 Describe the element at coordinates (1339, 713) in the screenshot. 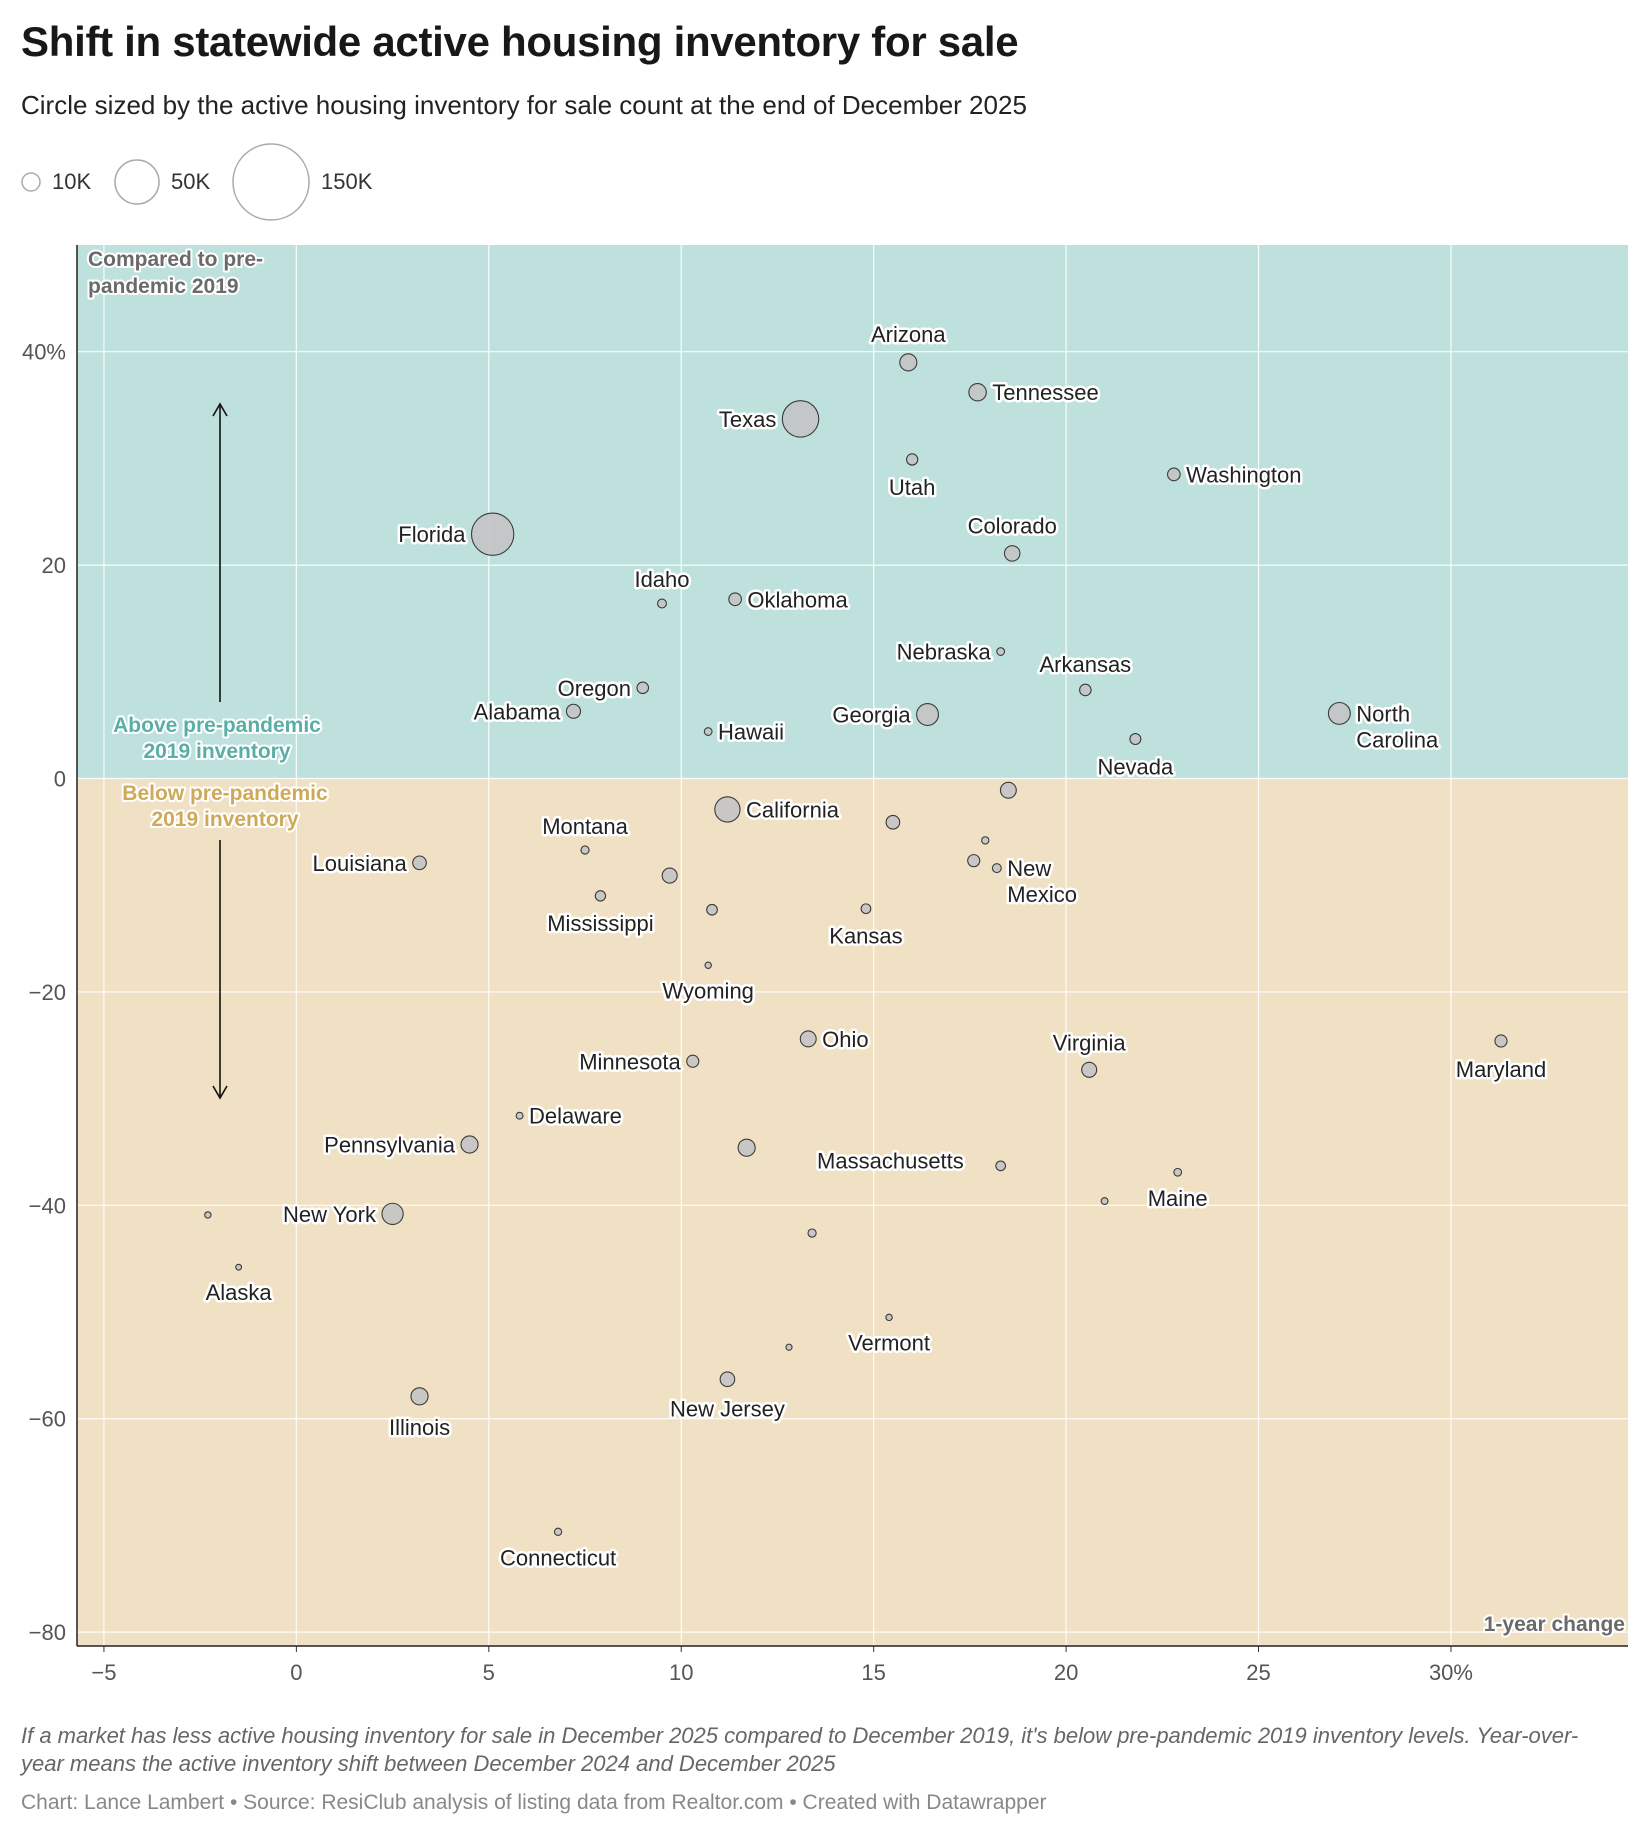

I see `point-north-carolina` at that location.